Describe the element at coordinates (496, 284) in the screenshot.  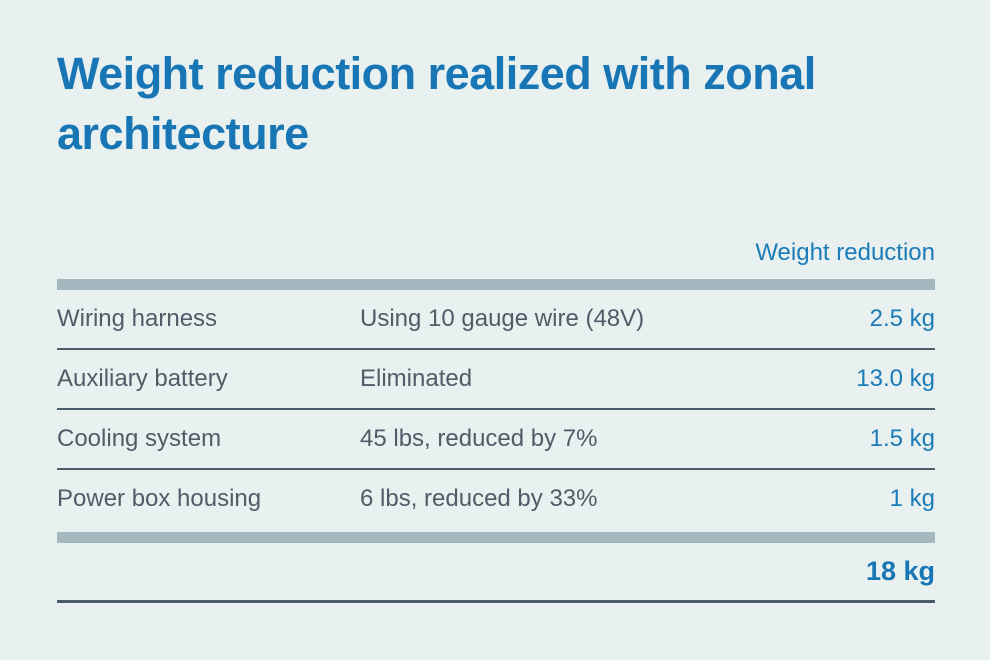
I see `table-top-bar` at that location.